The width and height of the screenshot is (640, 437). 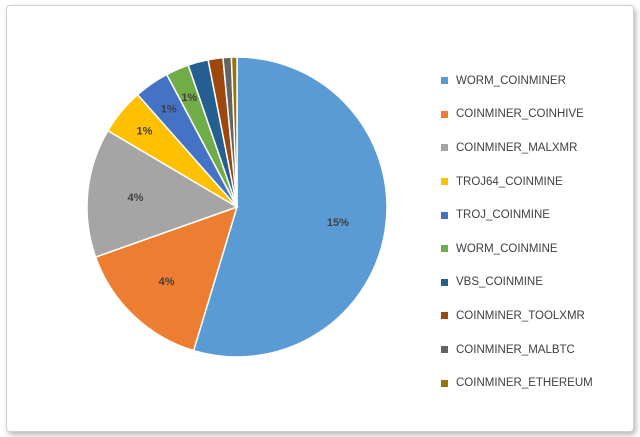 What do you see at coordinates (145, 132) in the screenshot?
I see `slice-label-troj64-coinmine: 1%` at bounding box center [145, 132].